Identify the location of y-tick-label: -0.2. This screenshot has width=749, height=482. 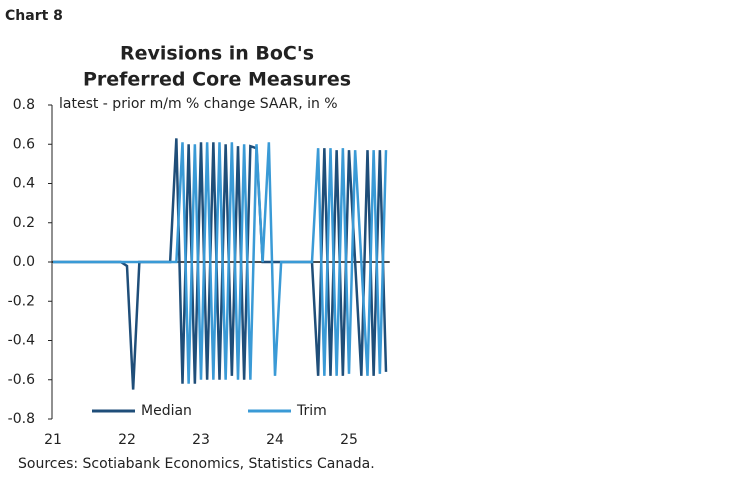
(21, 301).